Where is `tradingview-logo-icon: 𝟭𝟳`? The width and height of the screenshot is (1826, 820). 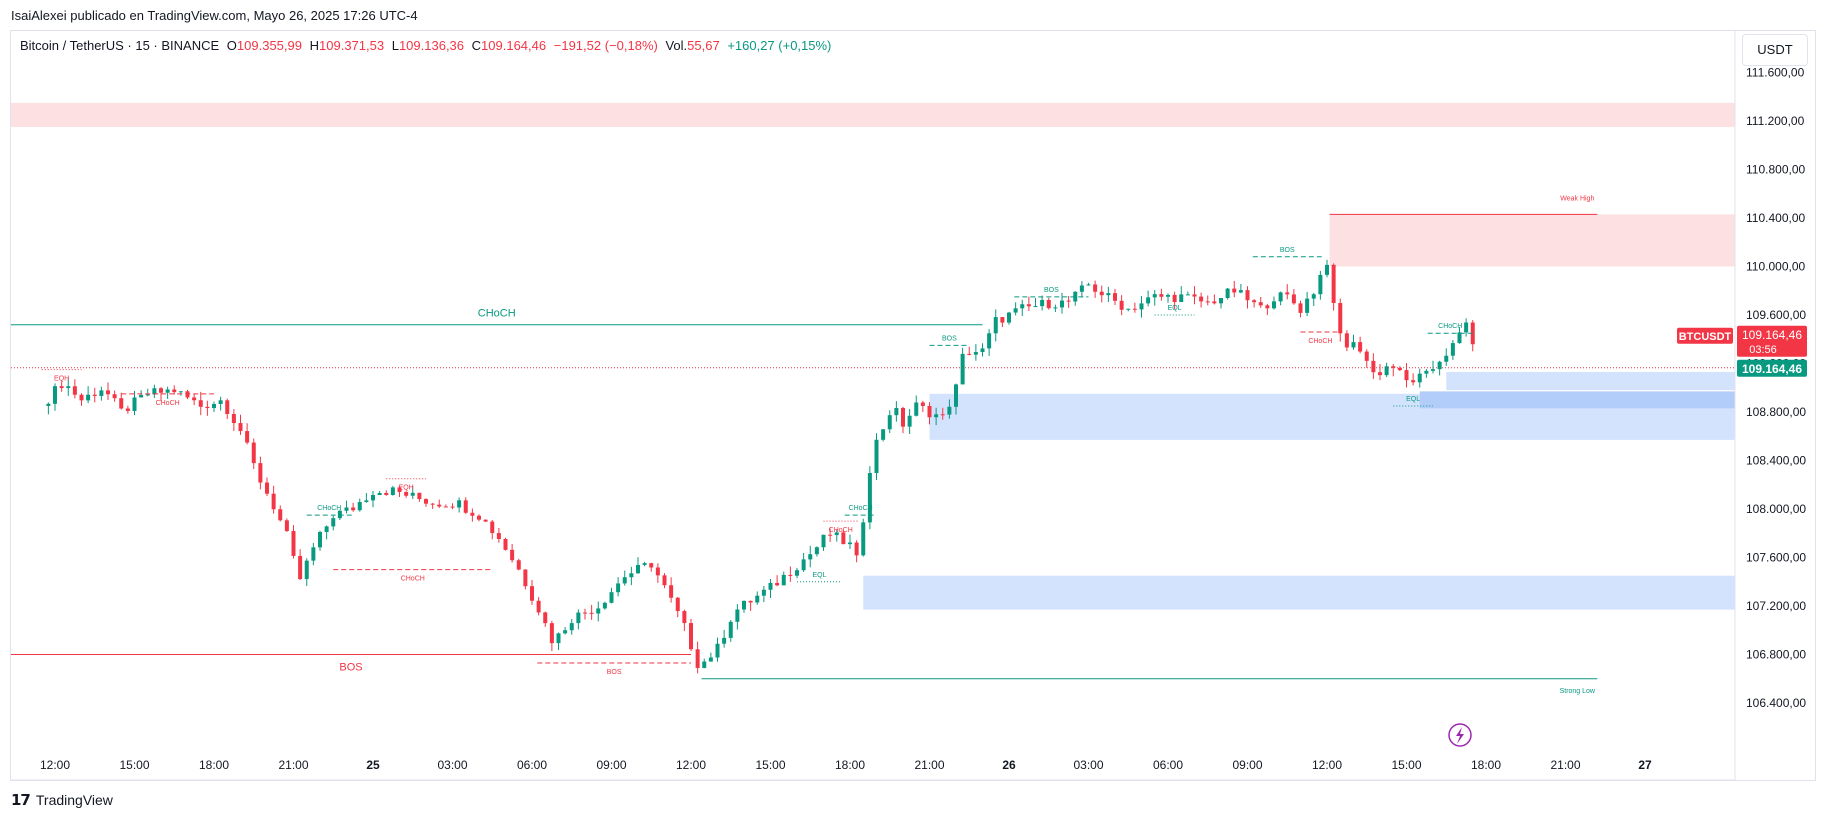 tradingview-logo-icon: 𝟭𝟳 is located at coordinates (21, 800).